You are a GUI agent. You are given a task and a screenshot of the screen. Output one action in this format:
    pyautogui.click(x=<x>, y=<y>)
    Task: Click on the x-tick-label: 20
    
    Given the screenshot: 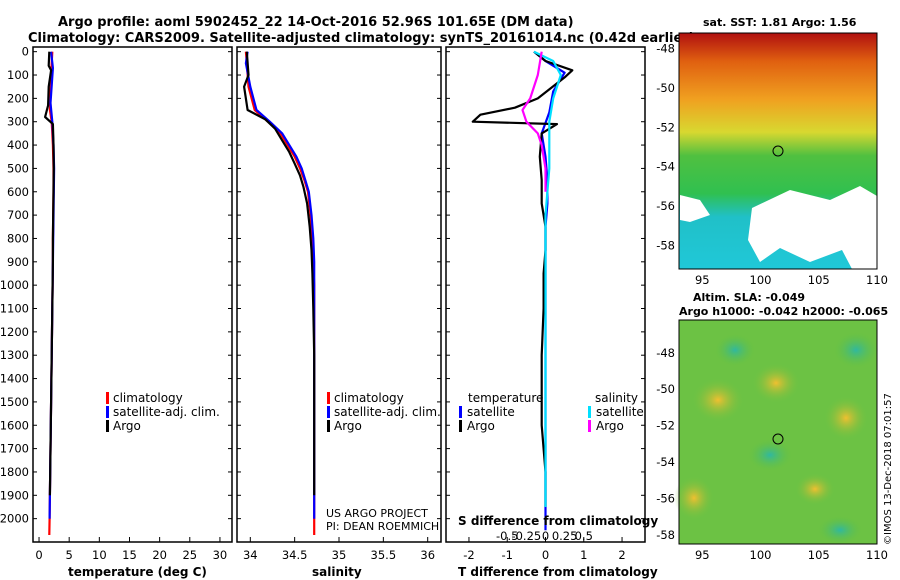 What is the action you would take?
    pyautogui.click(x=159, y=555)
    